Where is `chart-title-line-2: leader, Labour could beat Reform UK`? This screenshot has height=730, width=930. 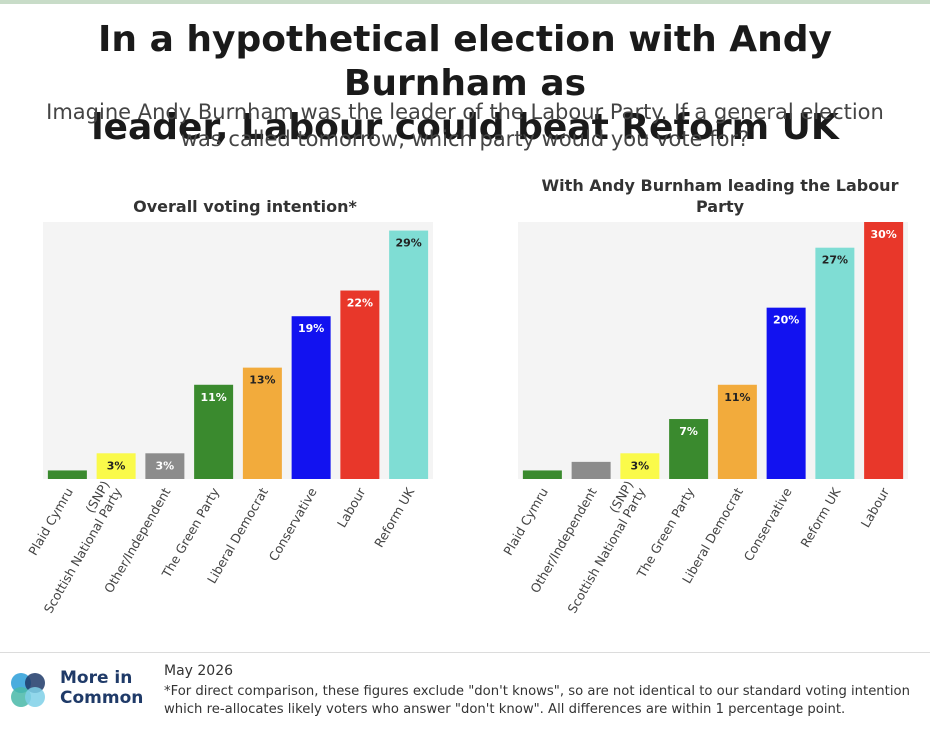 chart-title-line-2: leader, Labour could beat Reform UK is located at coordinates (465, 127).